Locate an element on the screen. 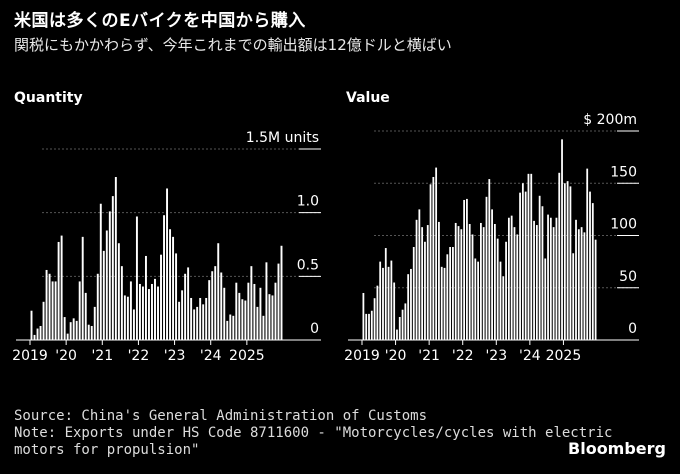  value-x-tick-label: '24 is located at coordinates (530, 356).